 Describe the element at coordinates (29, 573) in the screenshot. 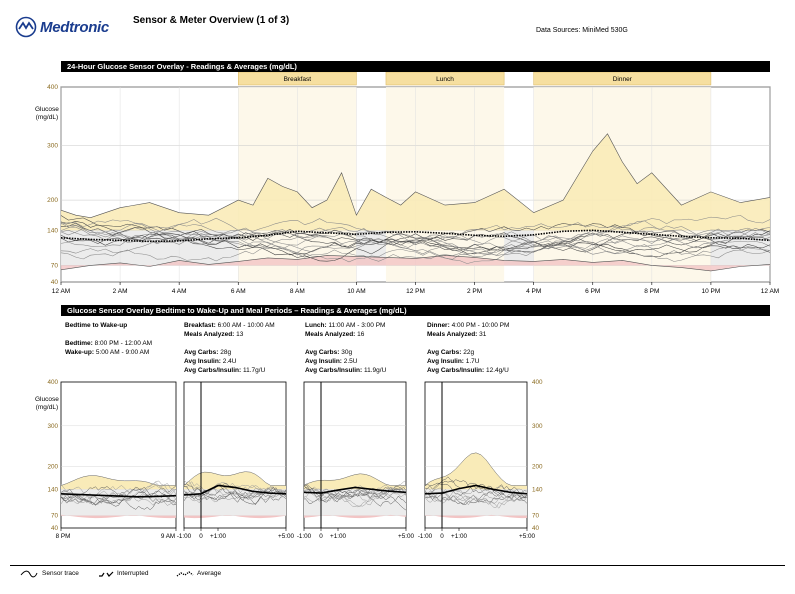

I see `sensor-trace-swatch-icon` at that location.